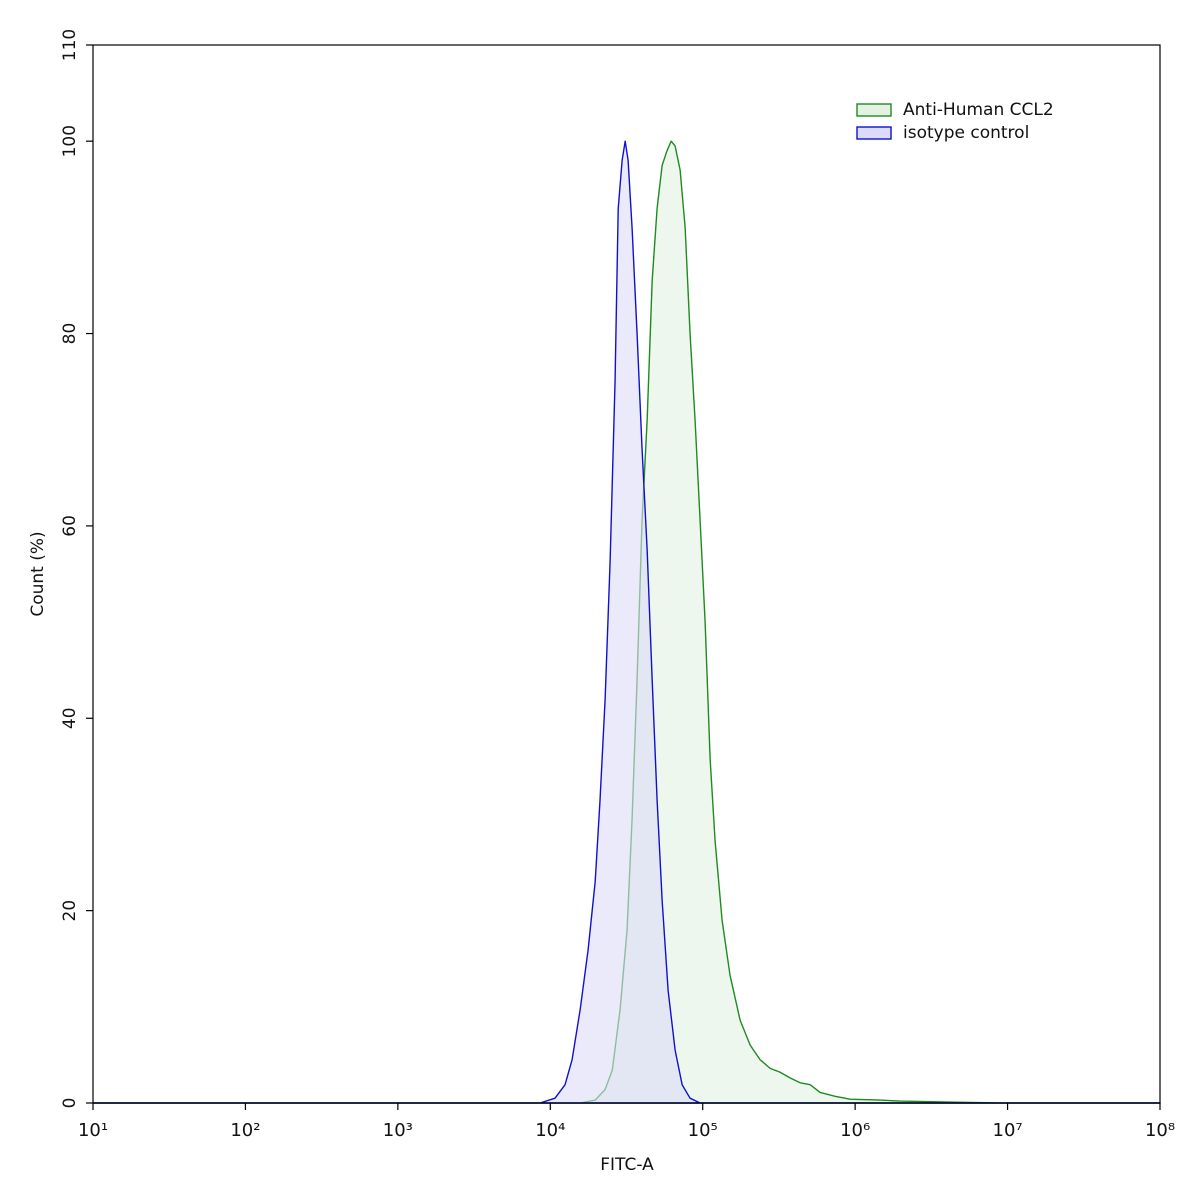 The width and height of the screenshot is (1197, 1193). What do you see at coordinates (966, 133) in the screenshot?
I see `legend-label: isotype control` at bounding box center [966, 133].